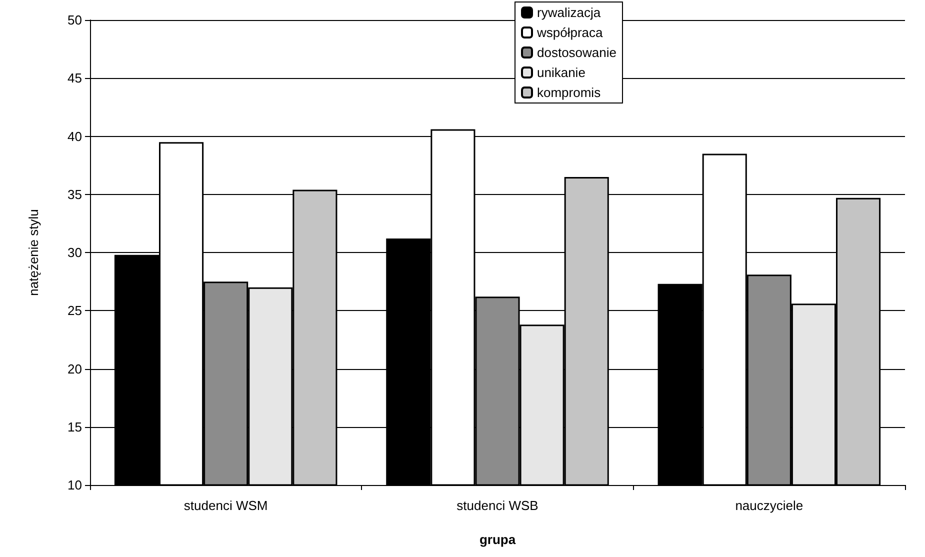 This screenshot has height=557, width=925. What do you see at coordinates (576, 52) in the screenshot?
I see `legend-label: dostosowanie` at bounding box center [576, 52].